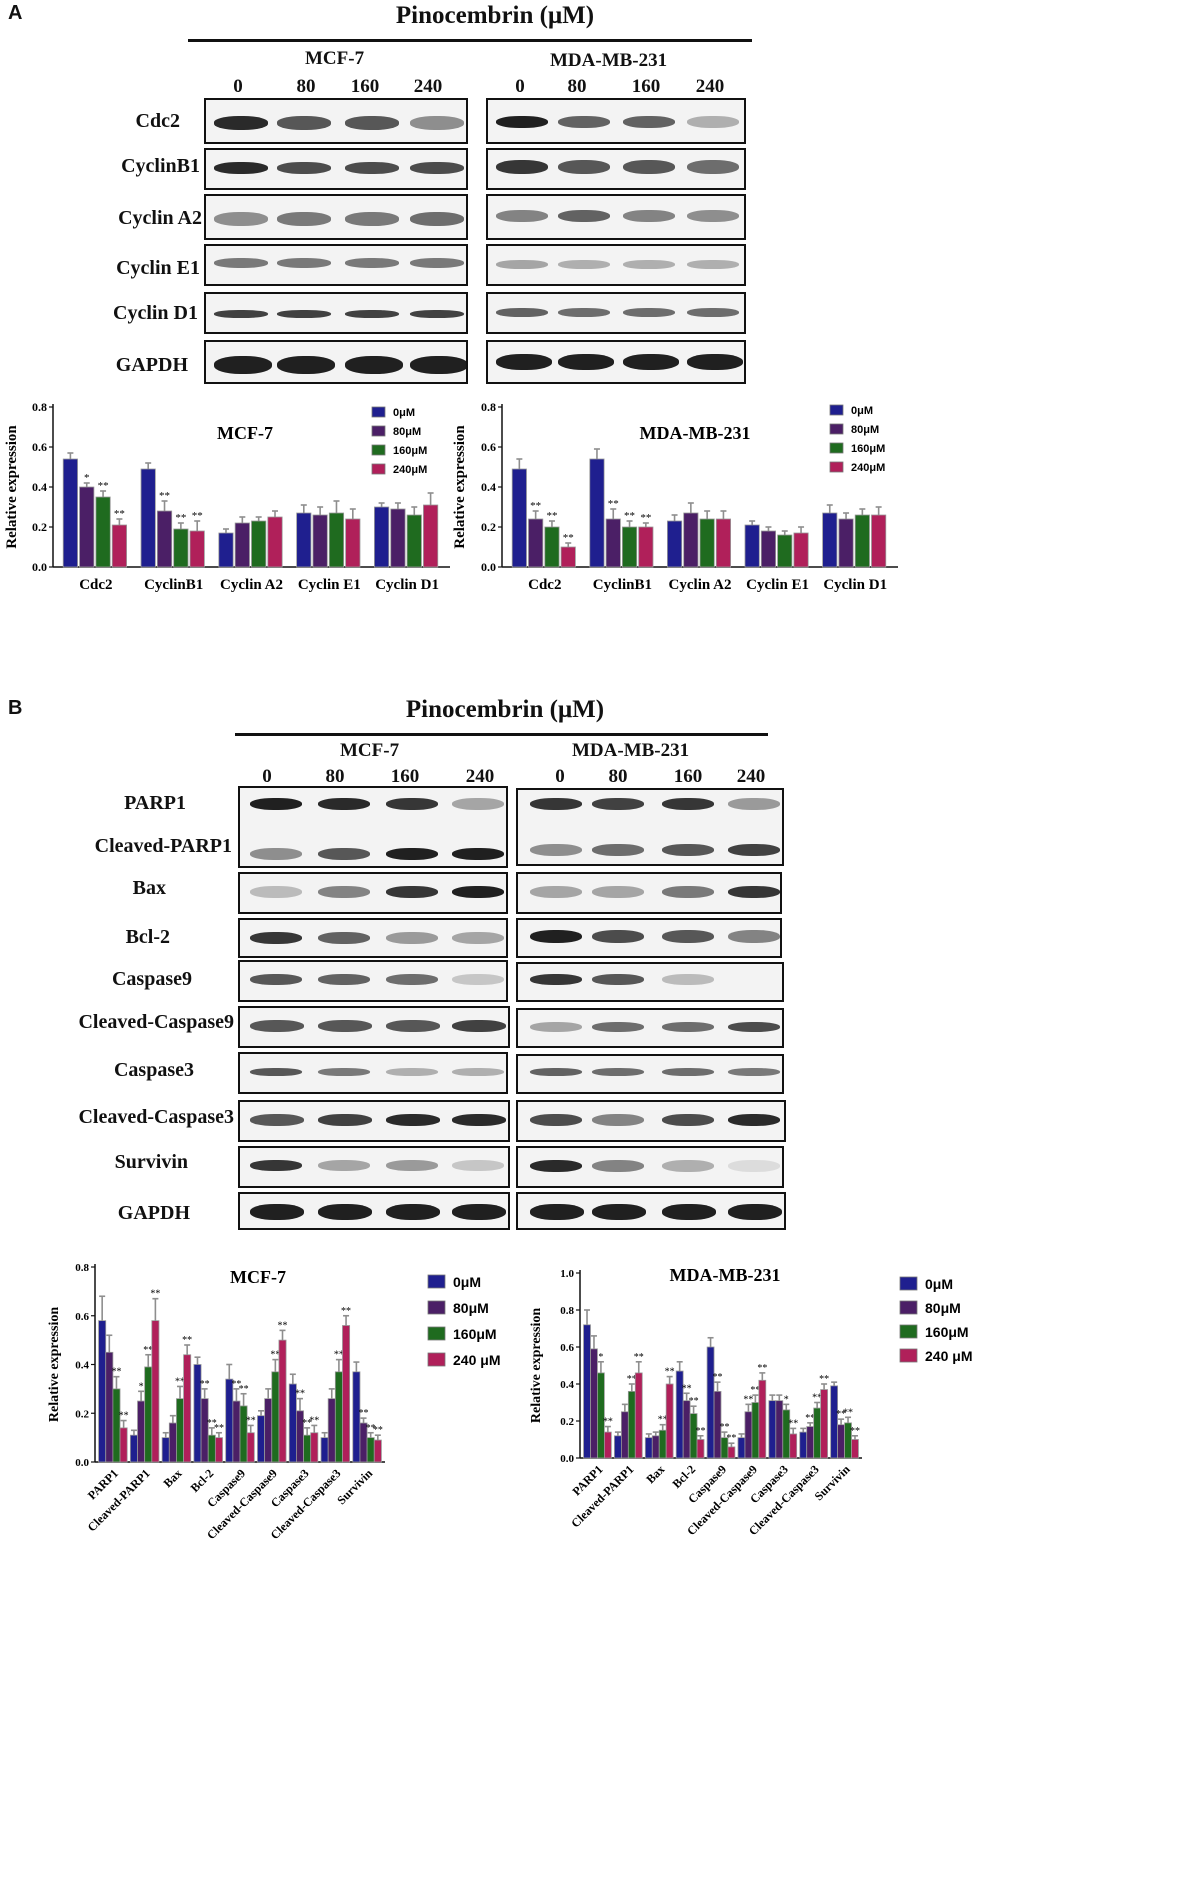  What do you see at coordinates (306, 86) in the screenshot?
I see `dose-label: 80` at bounding box center [306, 86].